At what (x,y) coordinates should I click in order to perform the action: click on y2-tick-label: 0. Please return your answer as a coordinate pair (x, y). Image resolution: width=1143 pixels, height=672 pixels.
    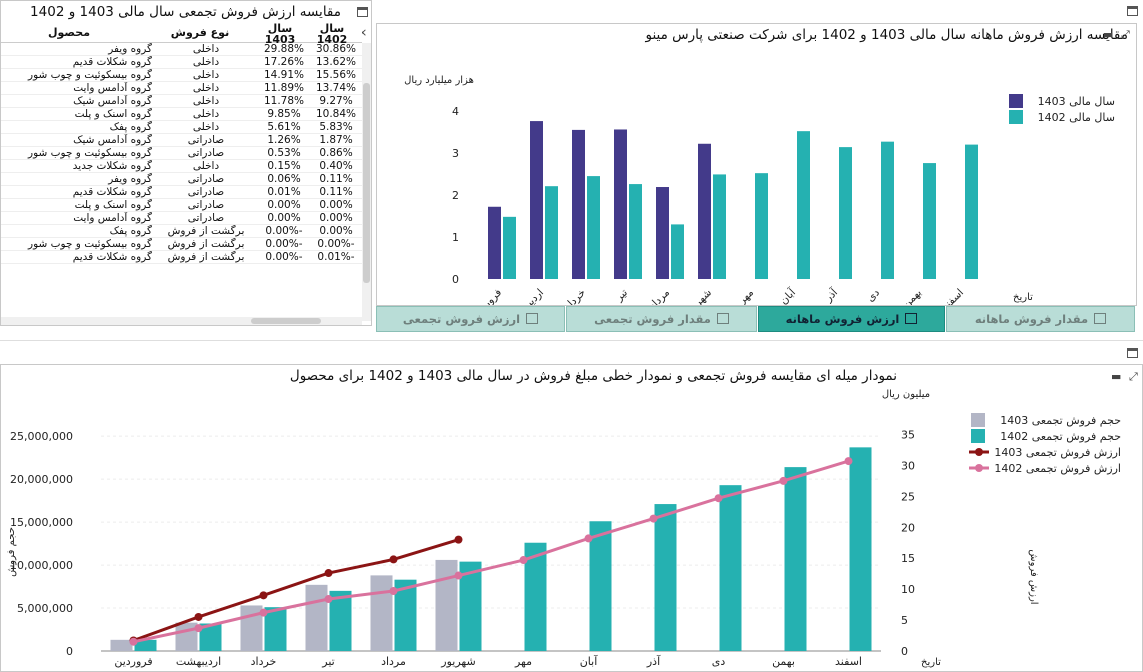
    Looking at the image, I should click on (904, 651).